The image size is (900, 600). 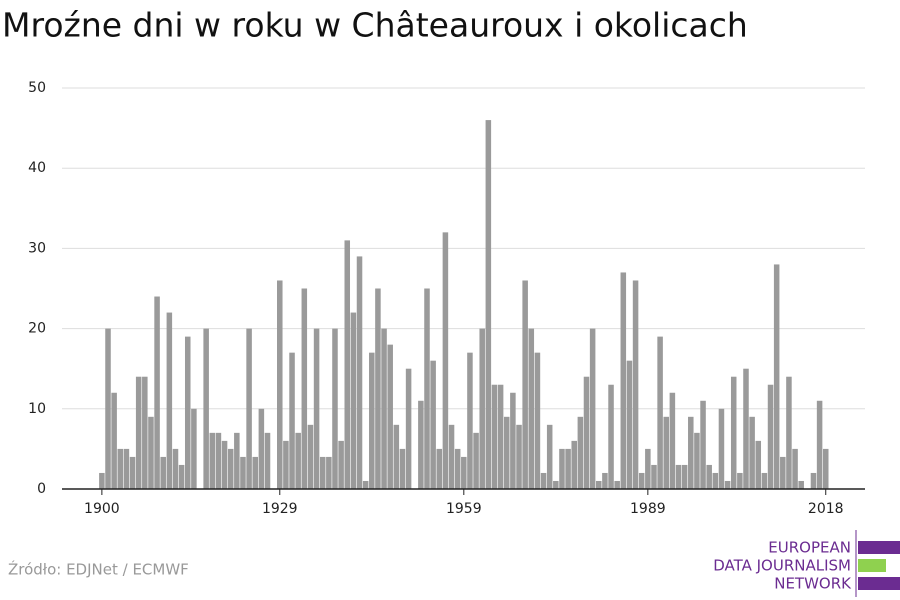 I want to click on logo: EUROPEAN DATA JOURNALISM NETWORK, so click(x=806, y=563).